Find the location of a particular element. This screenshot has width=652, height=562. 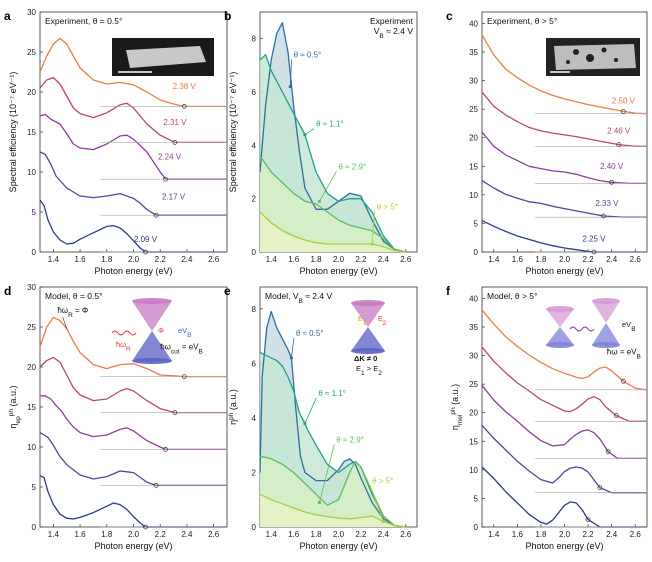

cone-right-lower is located at coordinates (606, 334).